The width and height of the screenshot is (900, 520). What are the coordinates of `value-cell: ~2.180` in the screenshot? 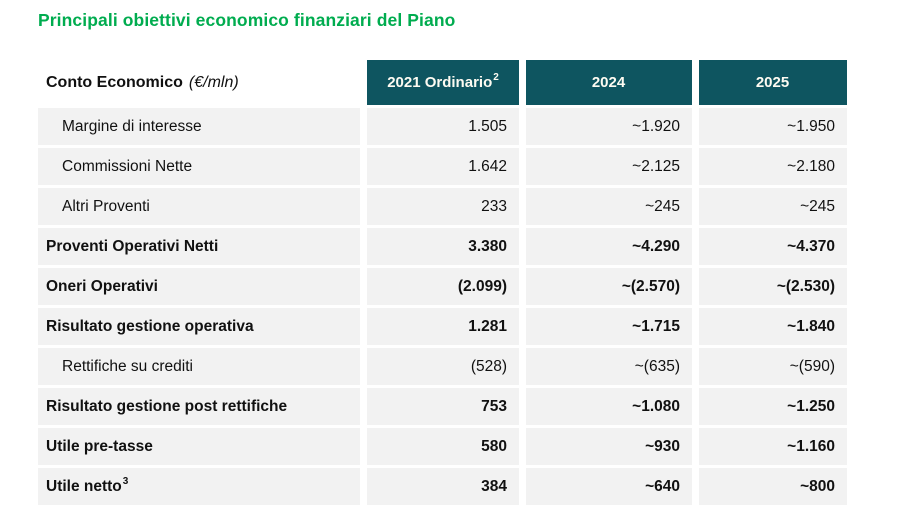 It's located at (773, 166).